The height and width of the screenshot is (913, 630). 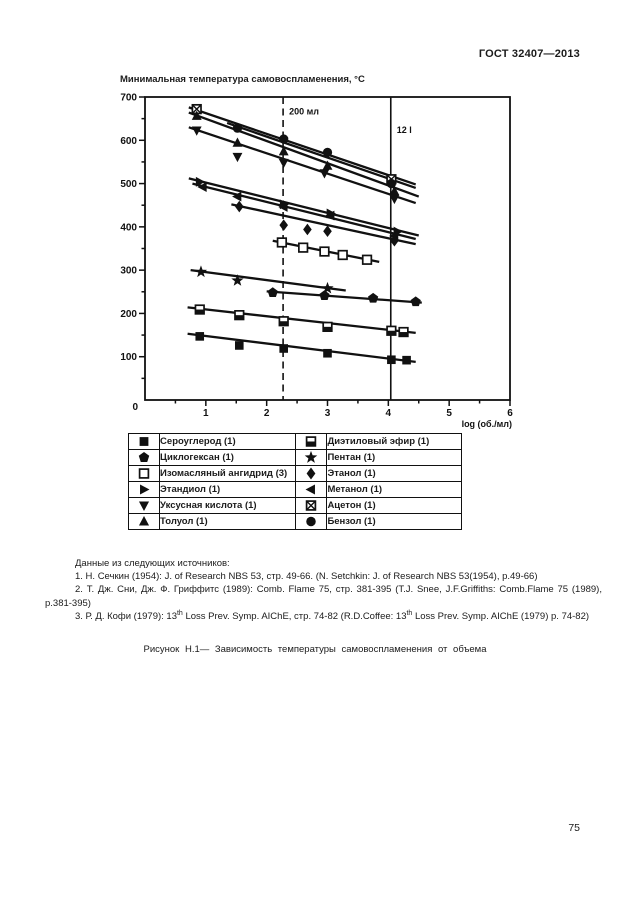 What do you see at coordinates (394, 521) in the screenshot?
I see `series-label: Бензол (1)` at bounding box center [394, 521].